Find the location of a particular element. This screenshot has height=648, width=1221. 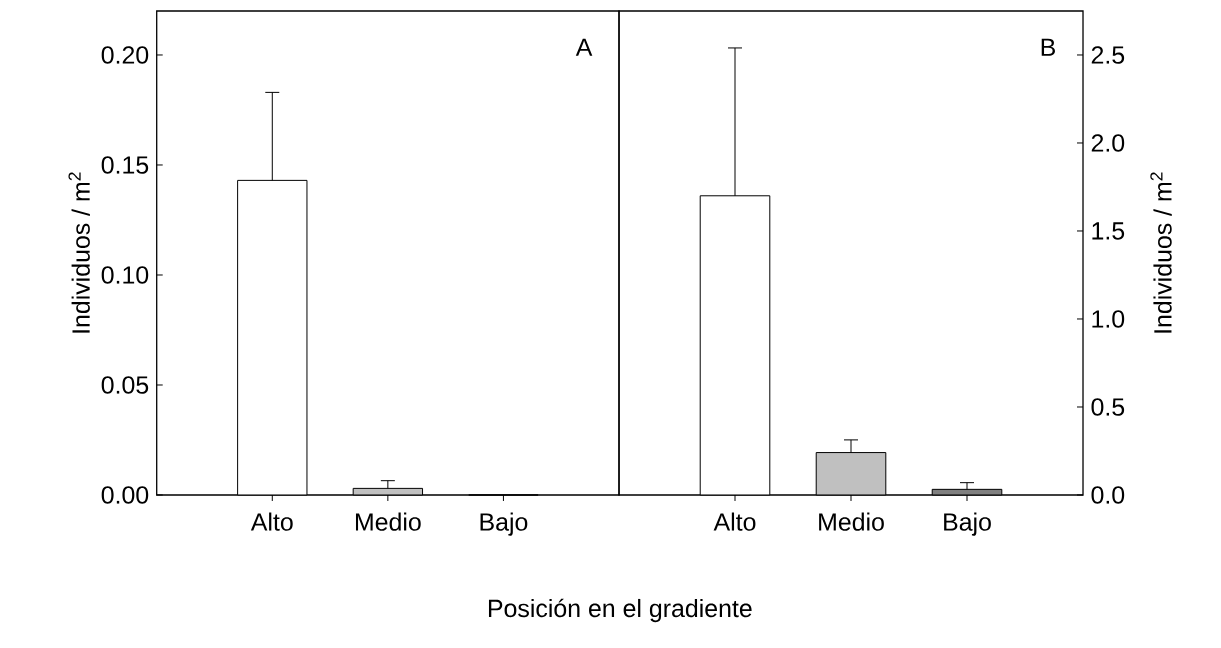

y-tick-label: 0.05 is located at coordinates (125, 385).